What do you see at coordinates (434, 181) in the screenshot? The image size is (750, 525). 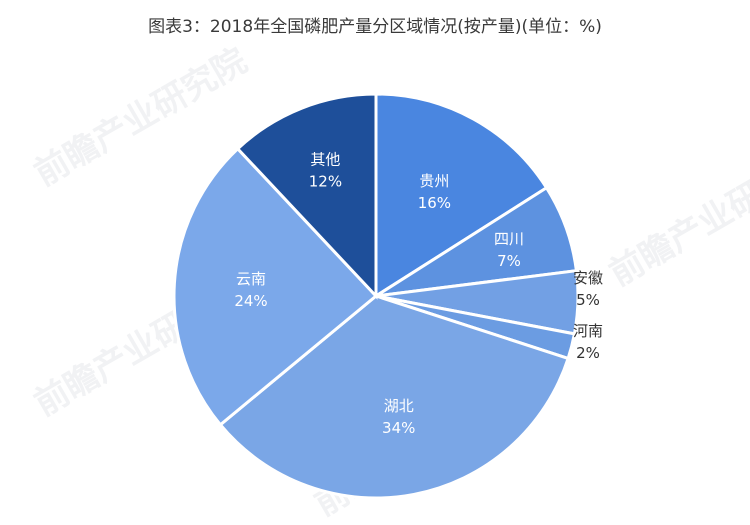 I see `slice-category-label: 贵州` at bounding box center [434, 181].